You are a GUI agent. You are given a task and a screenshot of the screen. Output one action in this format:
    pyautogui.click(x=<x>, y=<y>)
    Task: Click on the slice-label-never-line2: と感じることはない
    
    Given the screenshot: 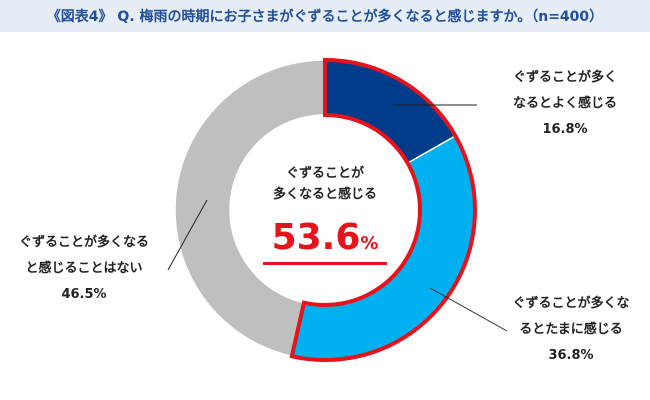 What is the action you would take?
    pyautogui.click(x=84, y=268)
    